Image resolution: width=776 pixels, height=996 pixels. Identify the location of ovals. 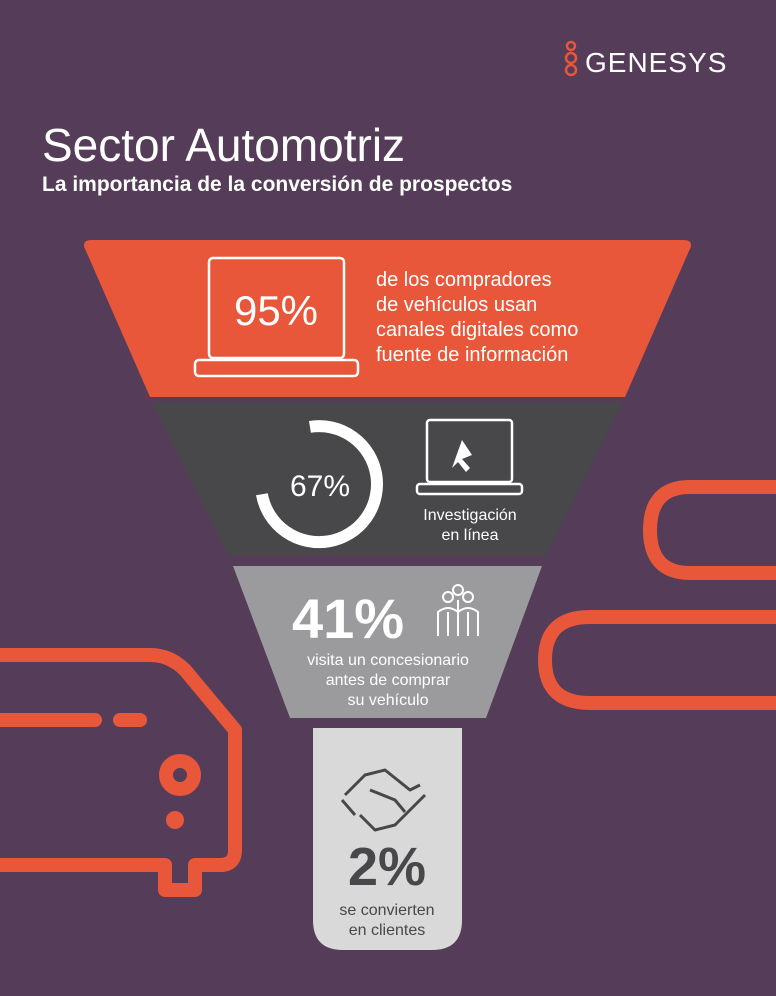
(656, 595).